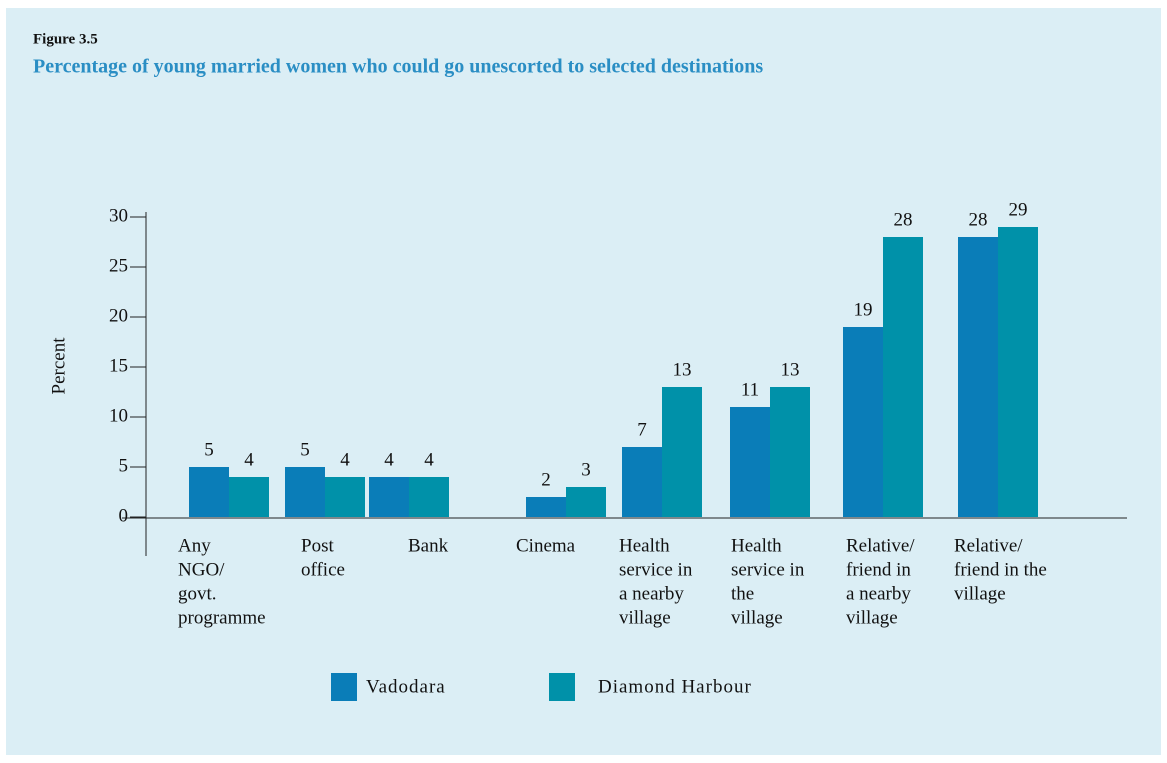 The height and width of the screenshot is (763, 1167). I want to click on y-axis-label: Percent, so click(58, 366).